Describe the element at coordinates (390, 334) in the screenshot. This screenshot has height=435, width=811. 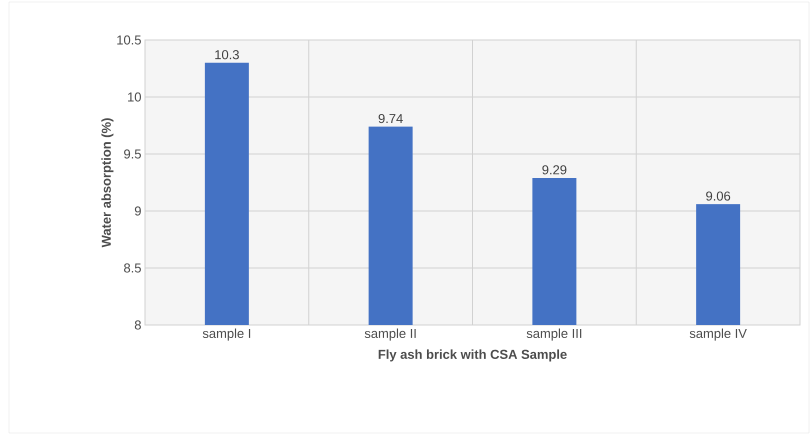
I see `x-tick-label: sample II` at that location.